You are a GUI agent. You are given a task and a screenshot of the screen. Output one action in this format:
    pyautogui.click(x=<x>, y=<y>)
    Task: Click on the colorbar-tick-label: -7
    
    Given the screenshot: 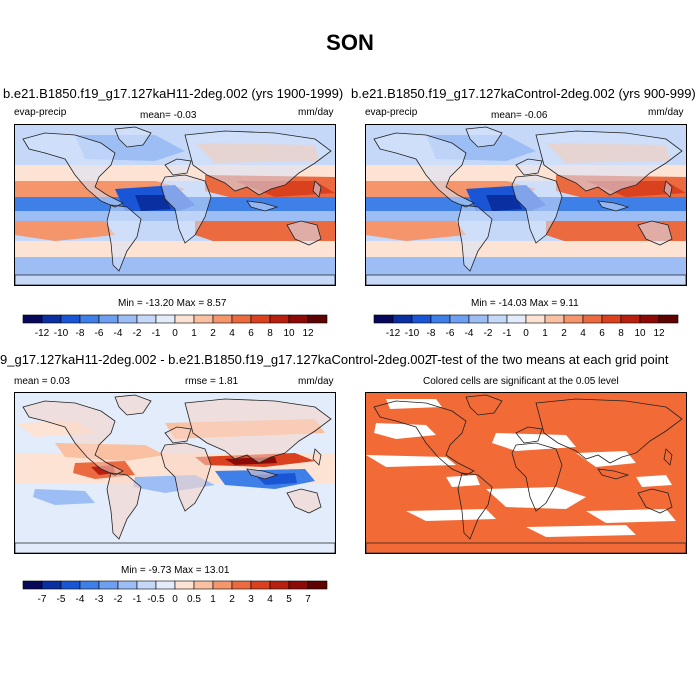 What is the action you would take?
    pyautogui.click(x=42, y=599)
    